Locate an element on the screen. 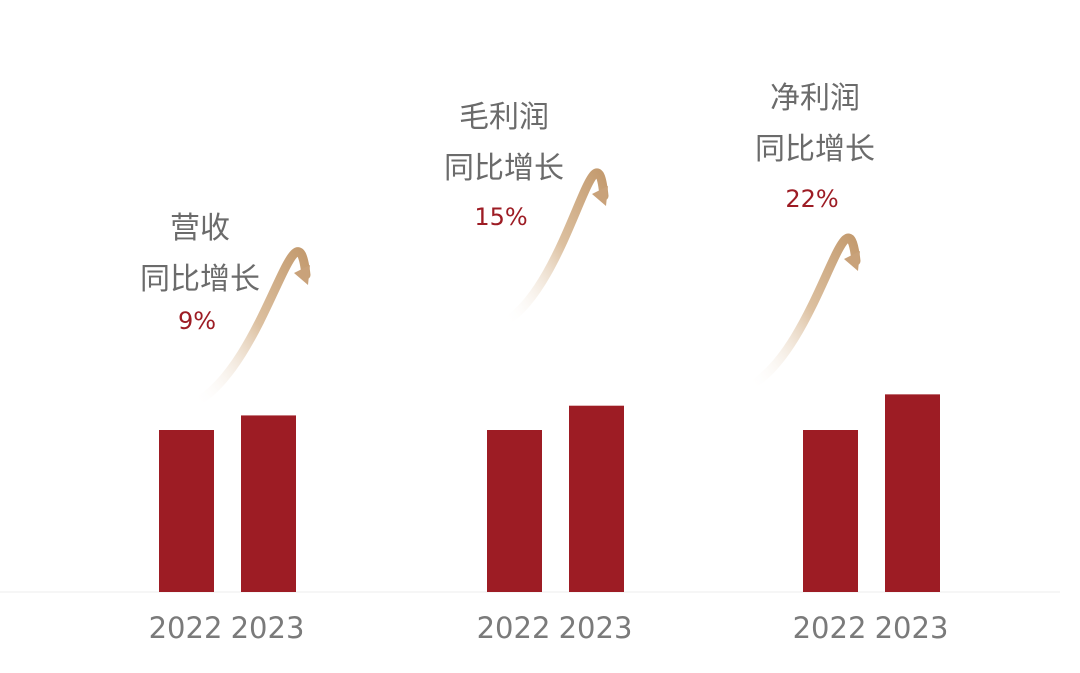 This screenshot has width=1080, height=673. growth-value: 9% is located at coordinates (197, 321).